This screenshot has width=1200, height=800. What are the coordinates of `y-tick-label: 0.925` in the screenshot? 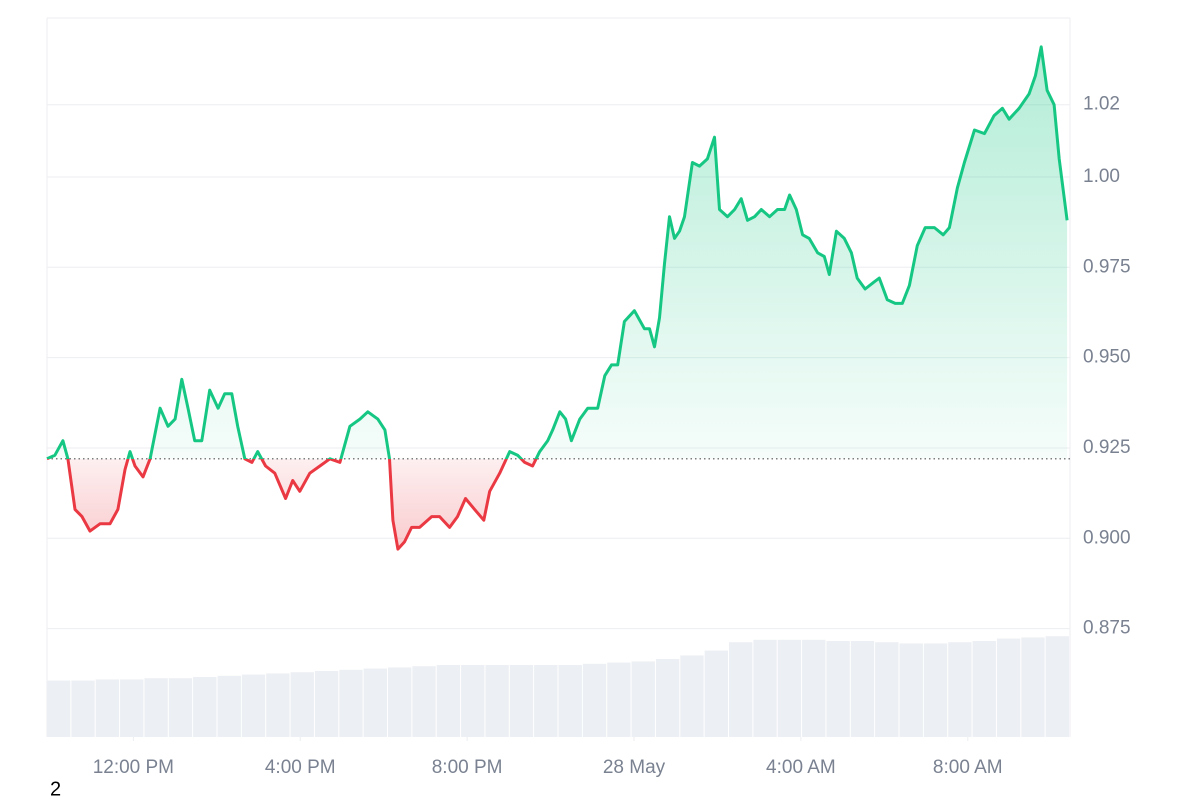 It's located at (1107, 447).